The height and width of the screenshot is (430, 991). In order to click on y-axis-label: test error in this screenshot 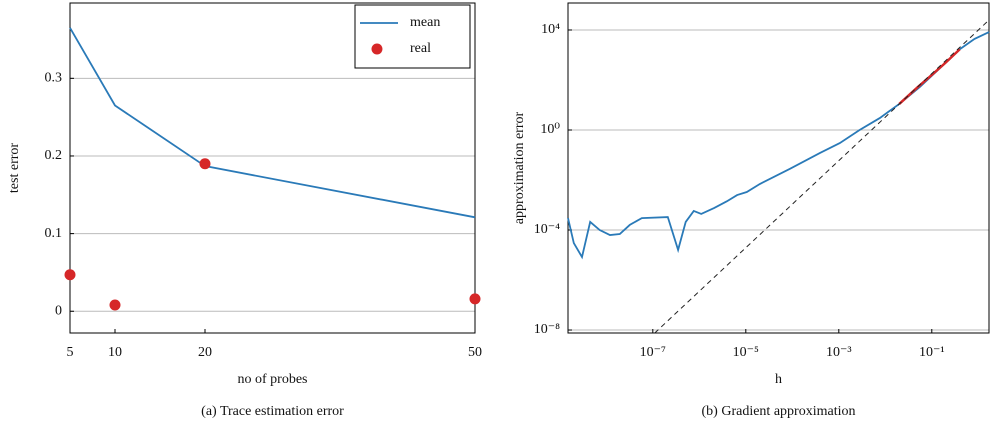, I will do `click(14, 168)`.